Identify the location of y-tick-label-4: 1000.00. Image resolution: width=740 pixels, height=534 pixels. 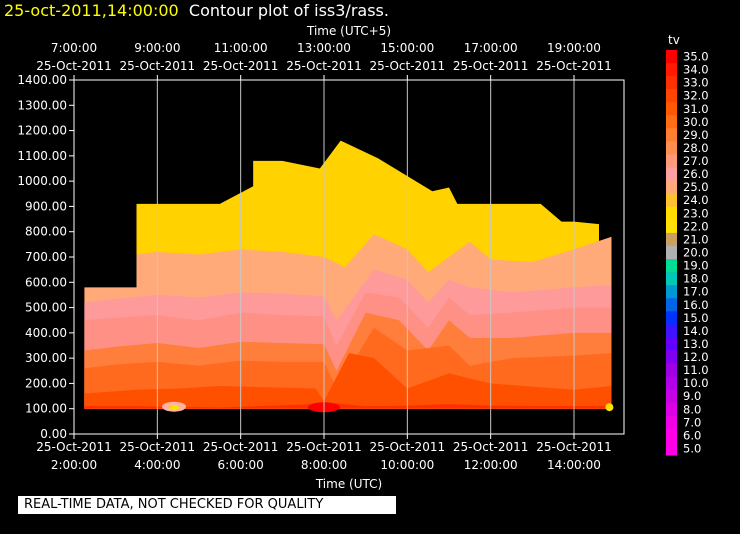
(42, 181).